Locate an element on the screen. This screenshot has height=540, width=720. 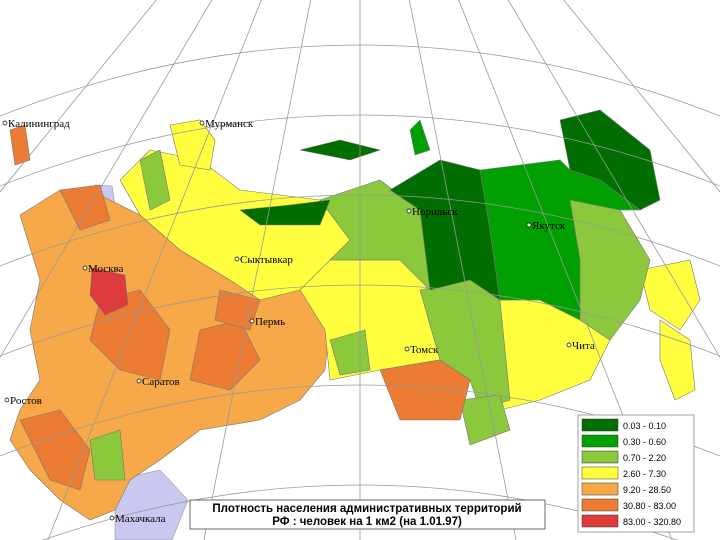
city-label: Москва is located at coordinates (106, 269).